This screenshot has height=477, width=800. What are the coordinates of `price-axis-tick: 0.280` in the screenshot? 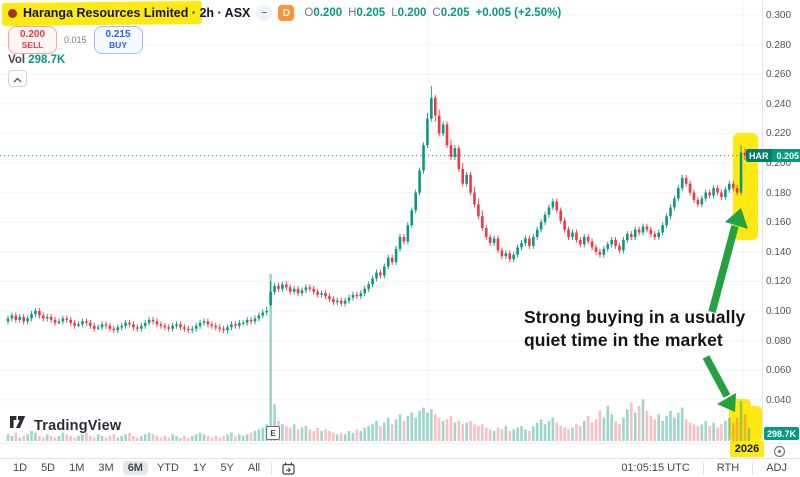 It's located at (783, 45).